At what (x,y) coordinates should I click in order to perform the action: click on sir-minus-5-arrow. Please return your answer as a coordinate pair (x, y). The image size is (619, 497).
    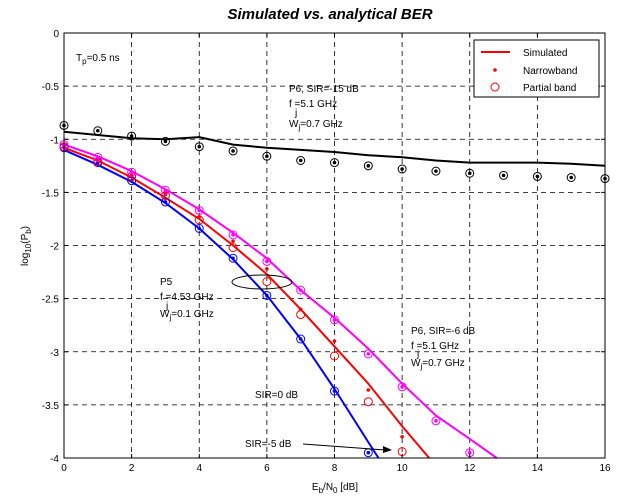
    Looking at the image, I should click on (344, 447).